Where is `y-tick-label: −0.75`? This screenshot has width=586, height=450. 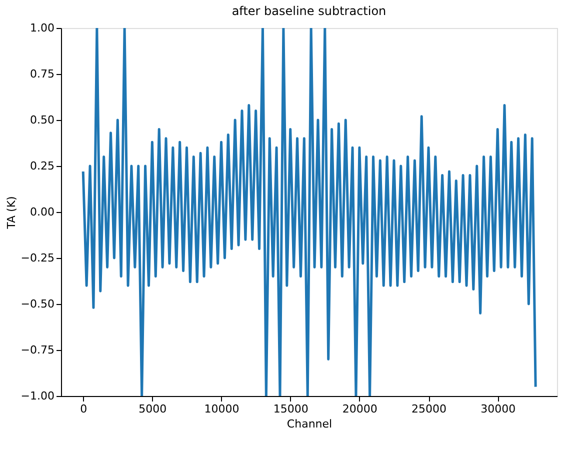 y-tick-label: −0.75 is located at coordinates (37, 350).